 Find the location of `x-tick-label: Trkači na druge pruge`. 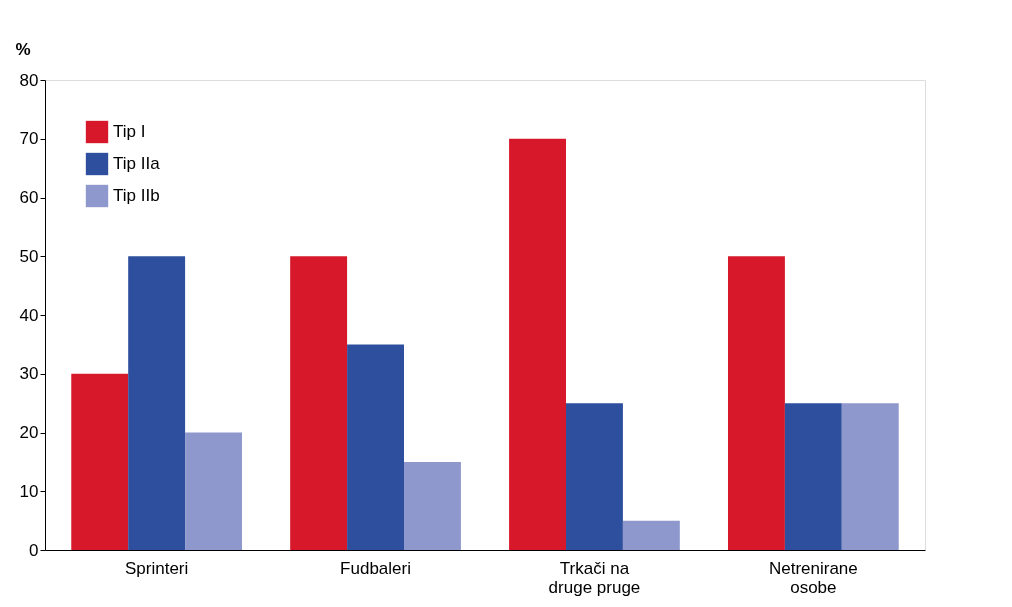

x-tick-label: Trkači na druge pruge is located at coordinates (594, 577).